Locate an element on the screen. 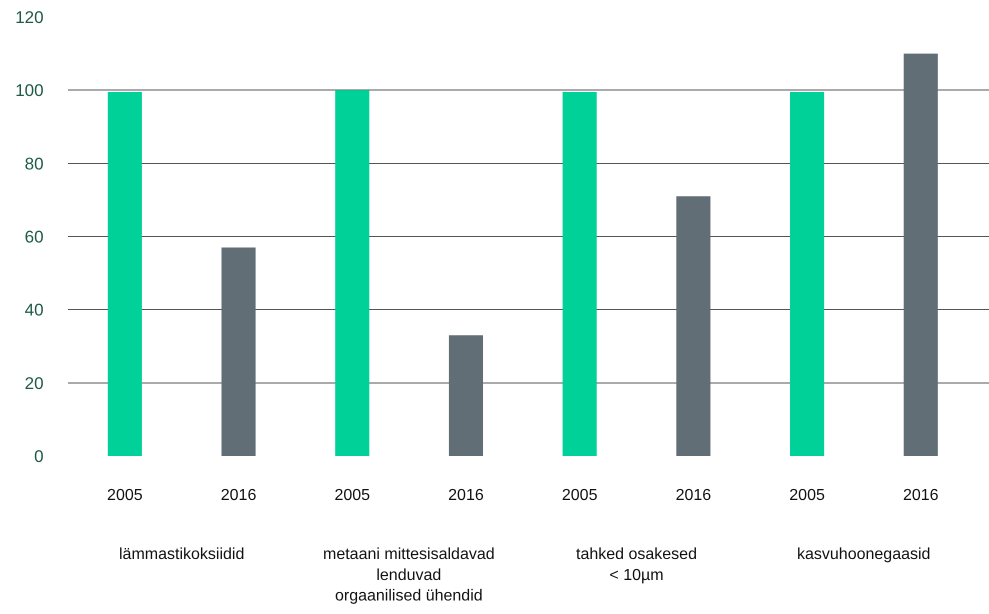 The width and height of the screenshot is (989, 614). text: kasvuhoonegaasid is located at coordinates (863, 554).